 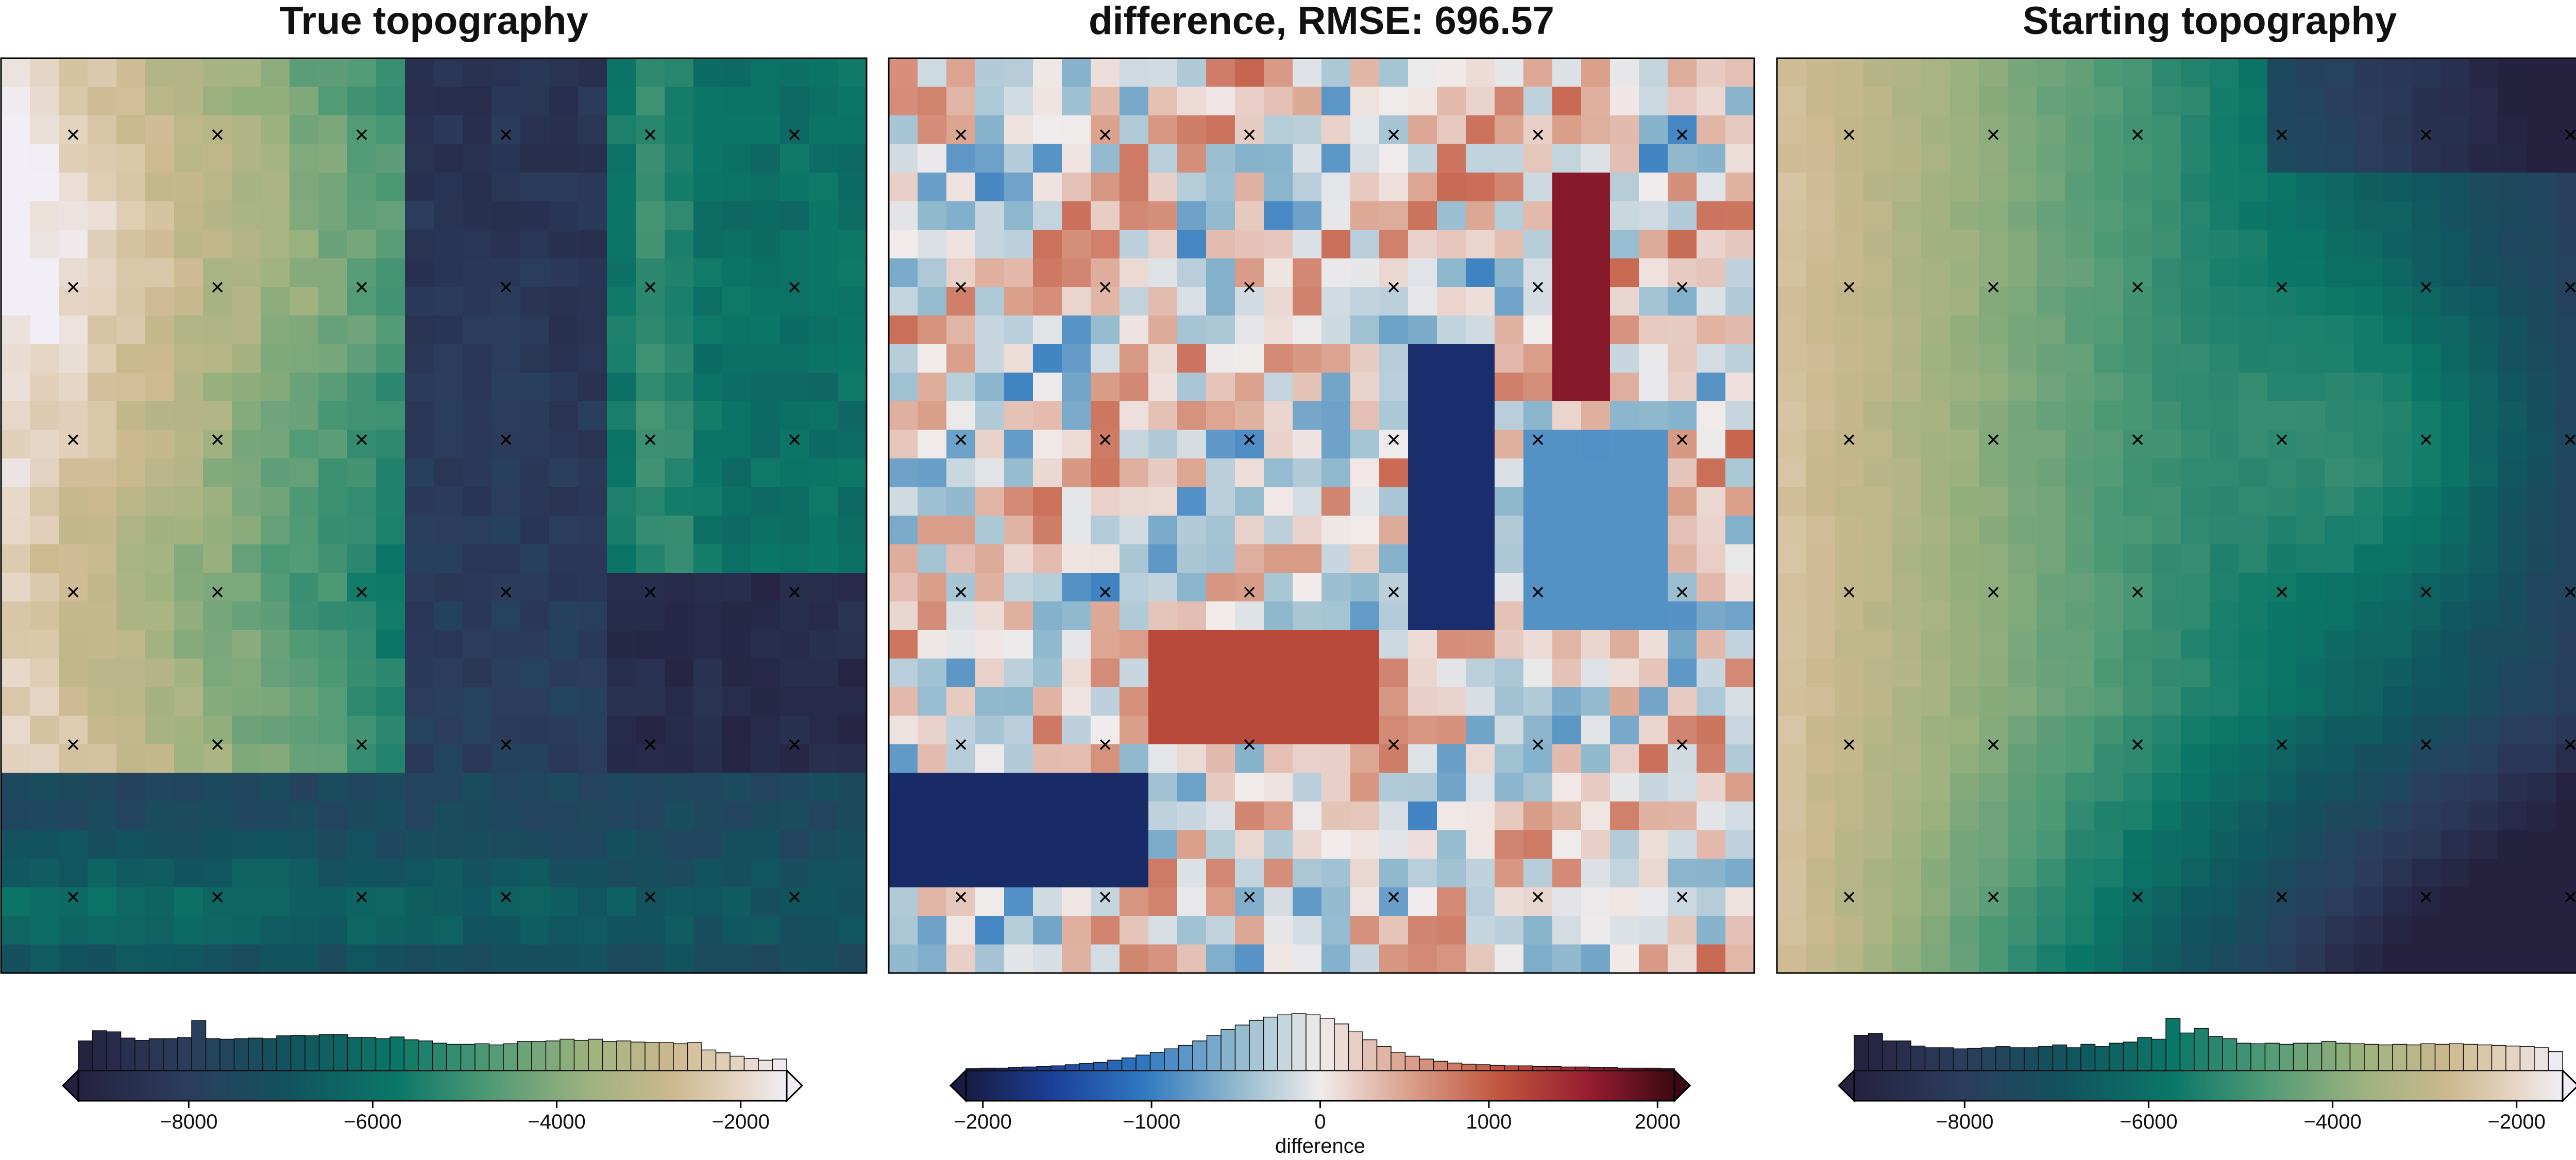 What do you see at coordinates (465, 1117) in the screenshot?
I see `colorbar-ticks: −8000 −6000 −4000 −2000` at bounding box center [465, 1117].